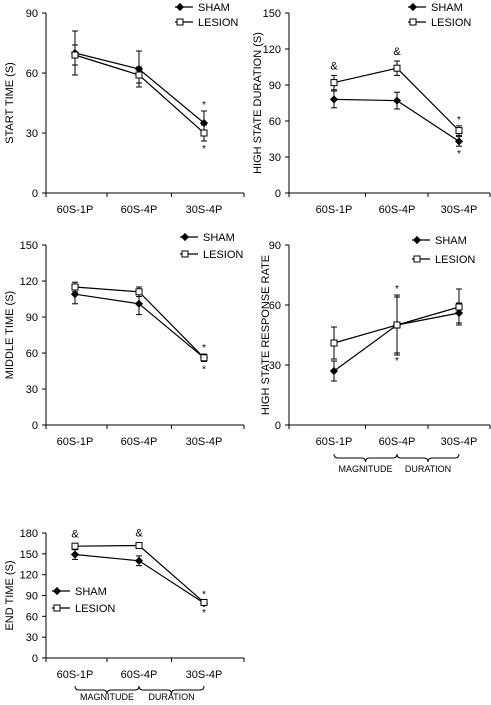  I want to click on y-axis-label: START TIME (S), so click(10, 103).